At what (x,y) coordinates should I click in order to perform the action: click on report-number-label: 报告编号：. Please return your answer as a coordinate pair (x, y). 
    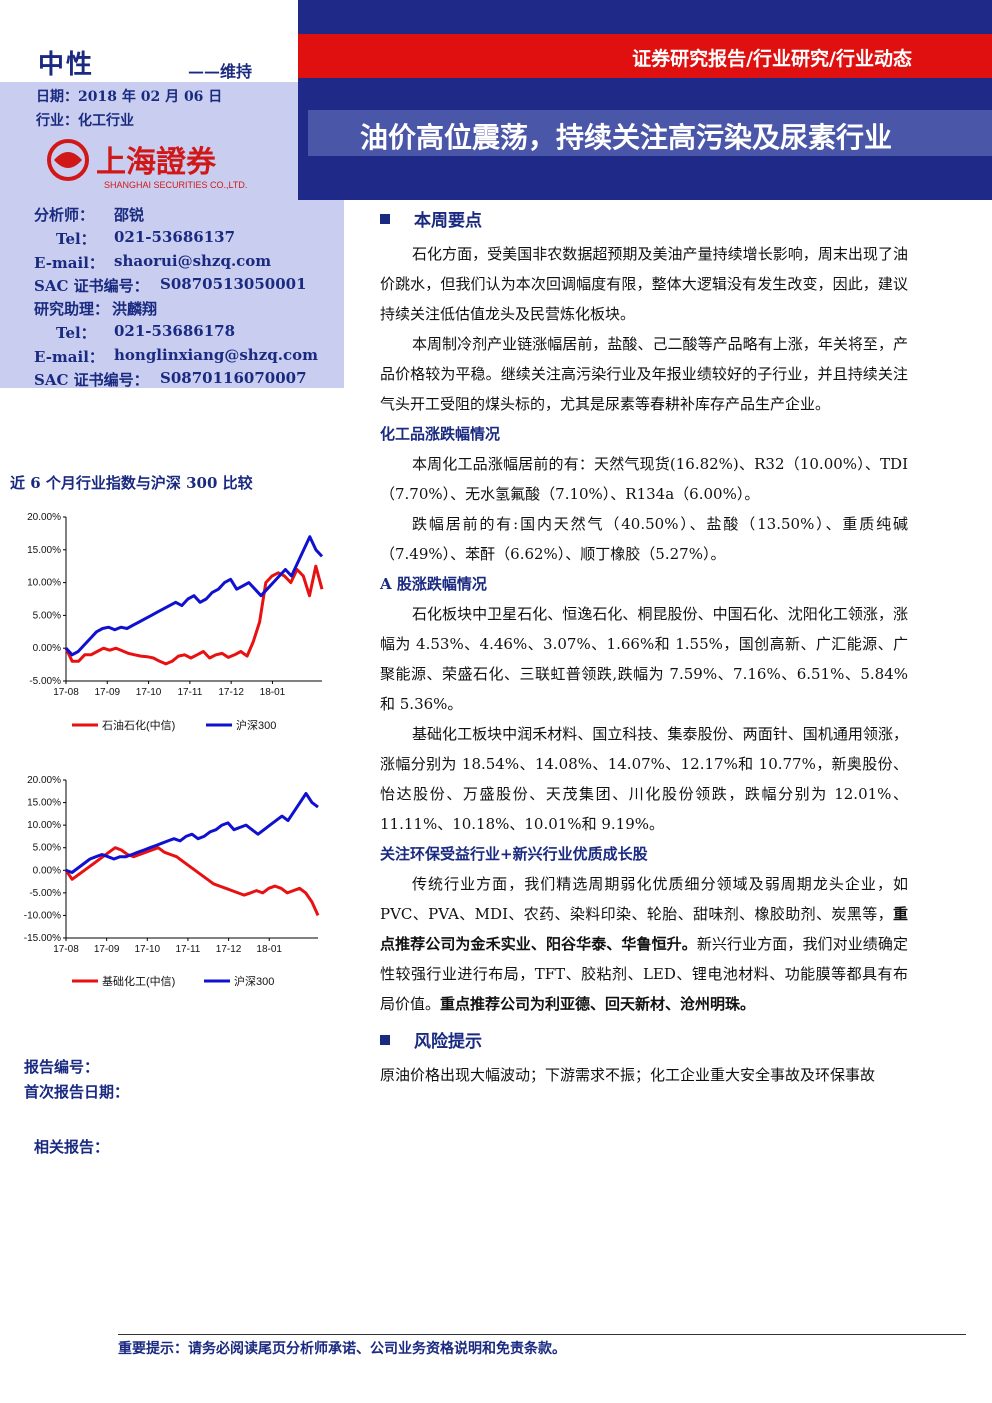
    Looking at the image, I should click on (62, 1067).